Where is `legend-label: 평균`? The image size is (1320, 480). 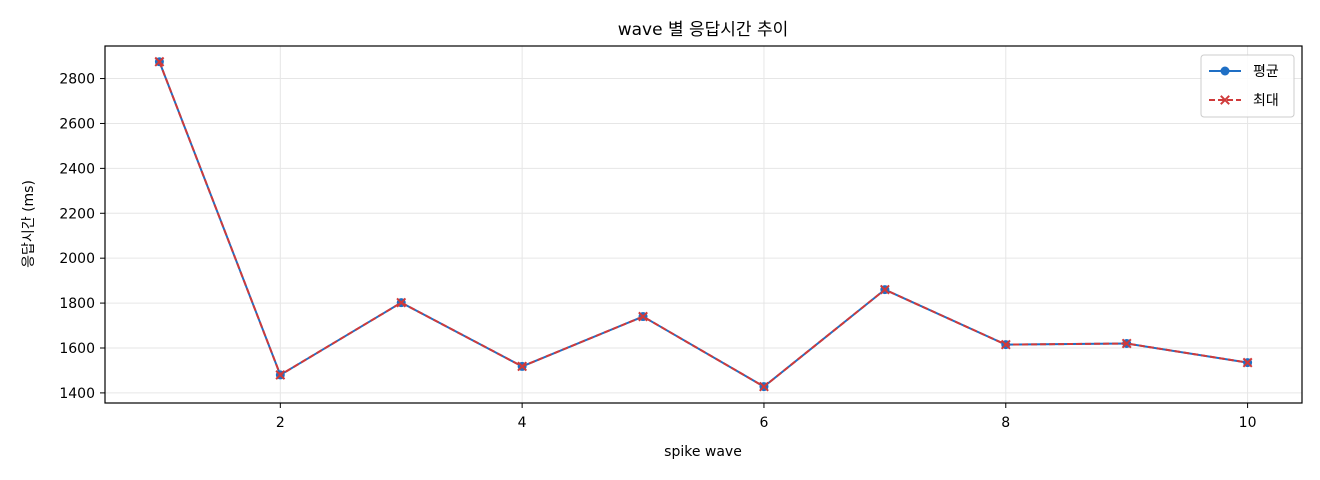
legend-label: 평균 is located at coordinates (1266, 72).